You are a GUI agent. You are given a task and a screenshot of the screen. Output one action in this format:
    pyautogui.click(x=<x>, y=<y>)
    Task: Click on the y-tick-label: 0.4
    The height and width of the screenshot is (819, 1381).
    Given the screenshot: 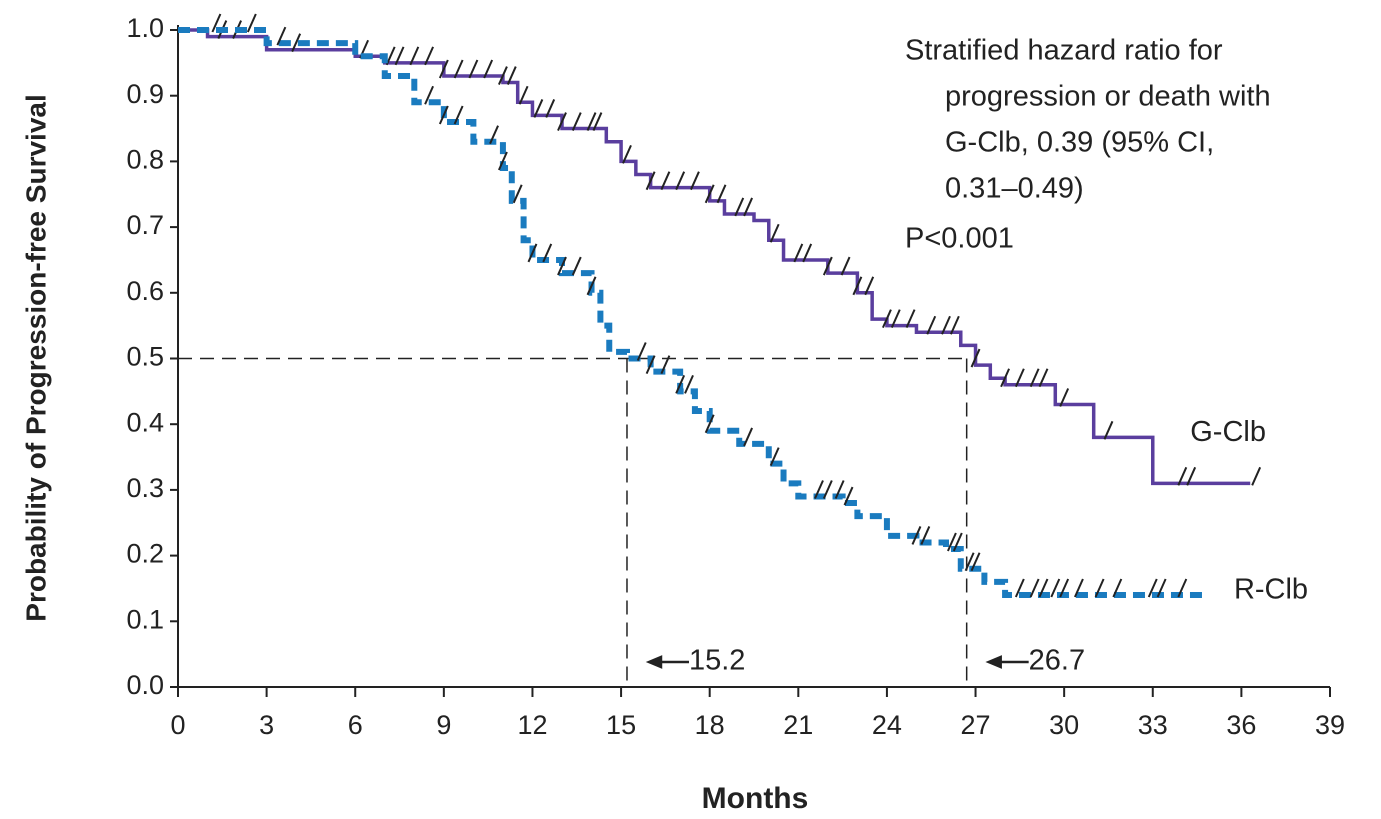 What is the action you would take?
    pyautogui.click(x=145, y=422)
    